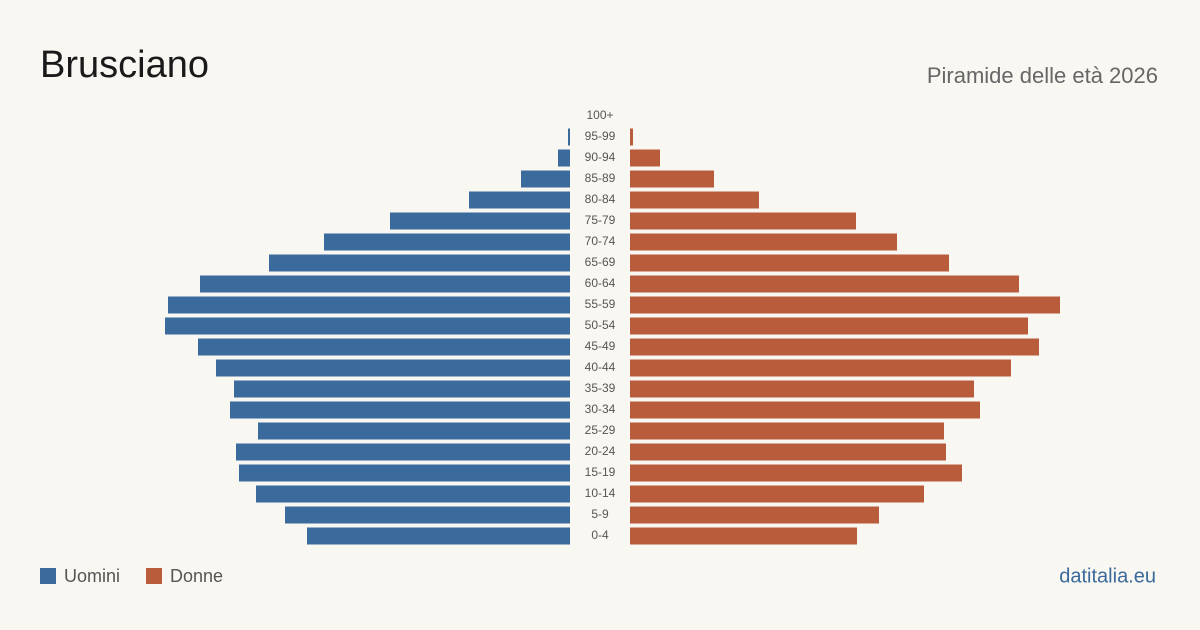  Describe the element at coordinates (600, 388) in the screenshot. I see `age-label: 35-39` at that location.